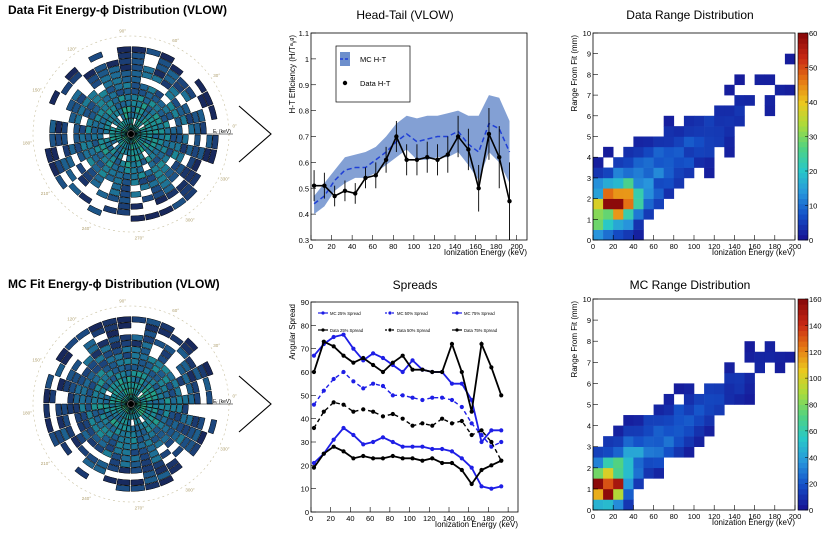  What do you see at coordinates (305, 372) in the screenshot?
I see `spreads-ytick-label: 60` at bounding box center [305, 372].